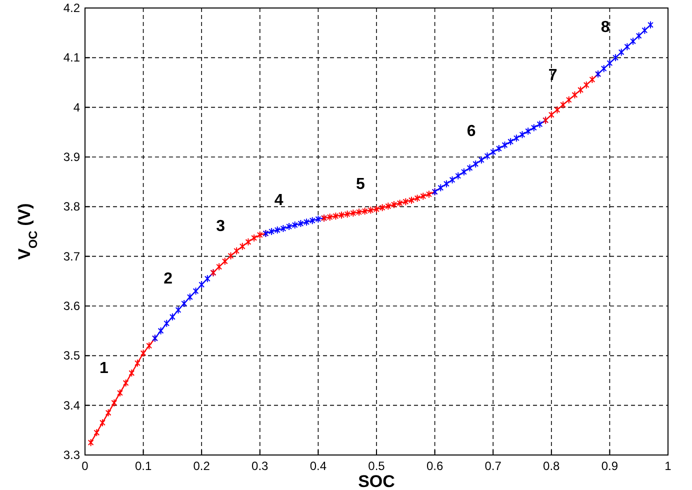  Describe the element at coordinates (471, 131) in the screenshot. I see `annotation: 6` at that location.